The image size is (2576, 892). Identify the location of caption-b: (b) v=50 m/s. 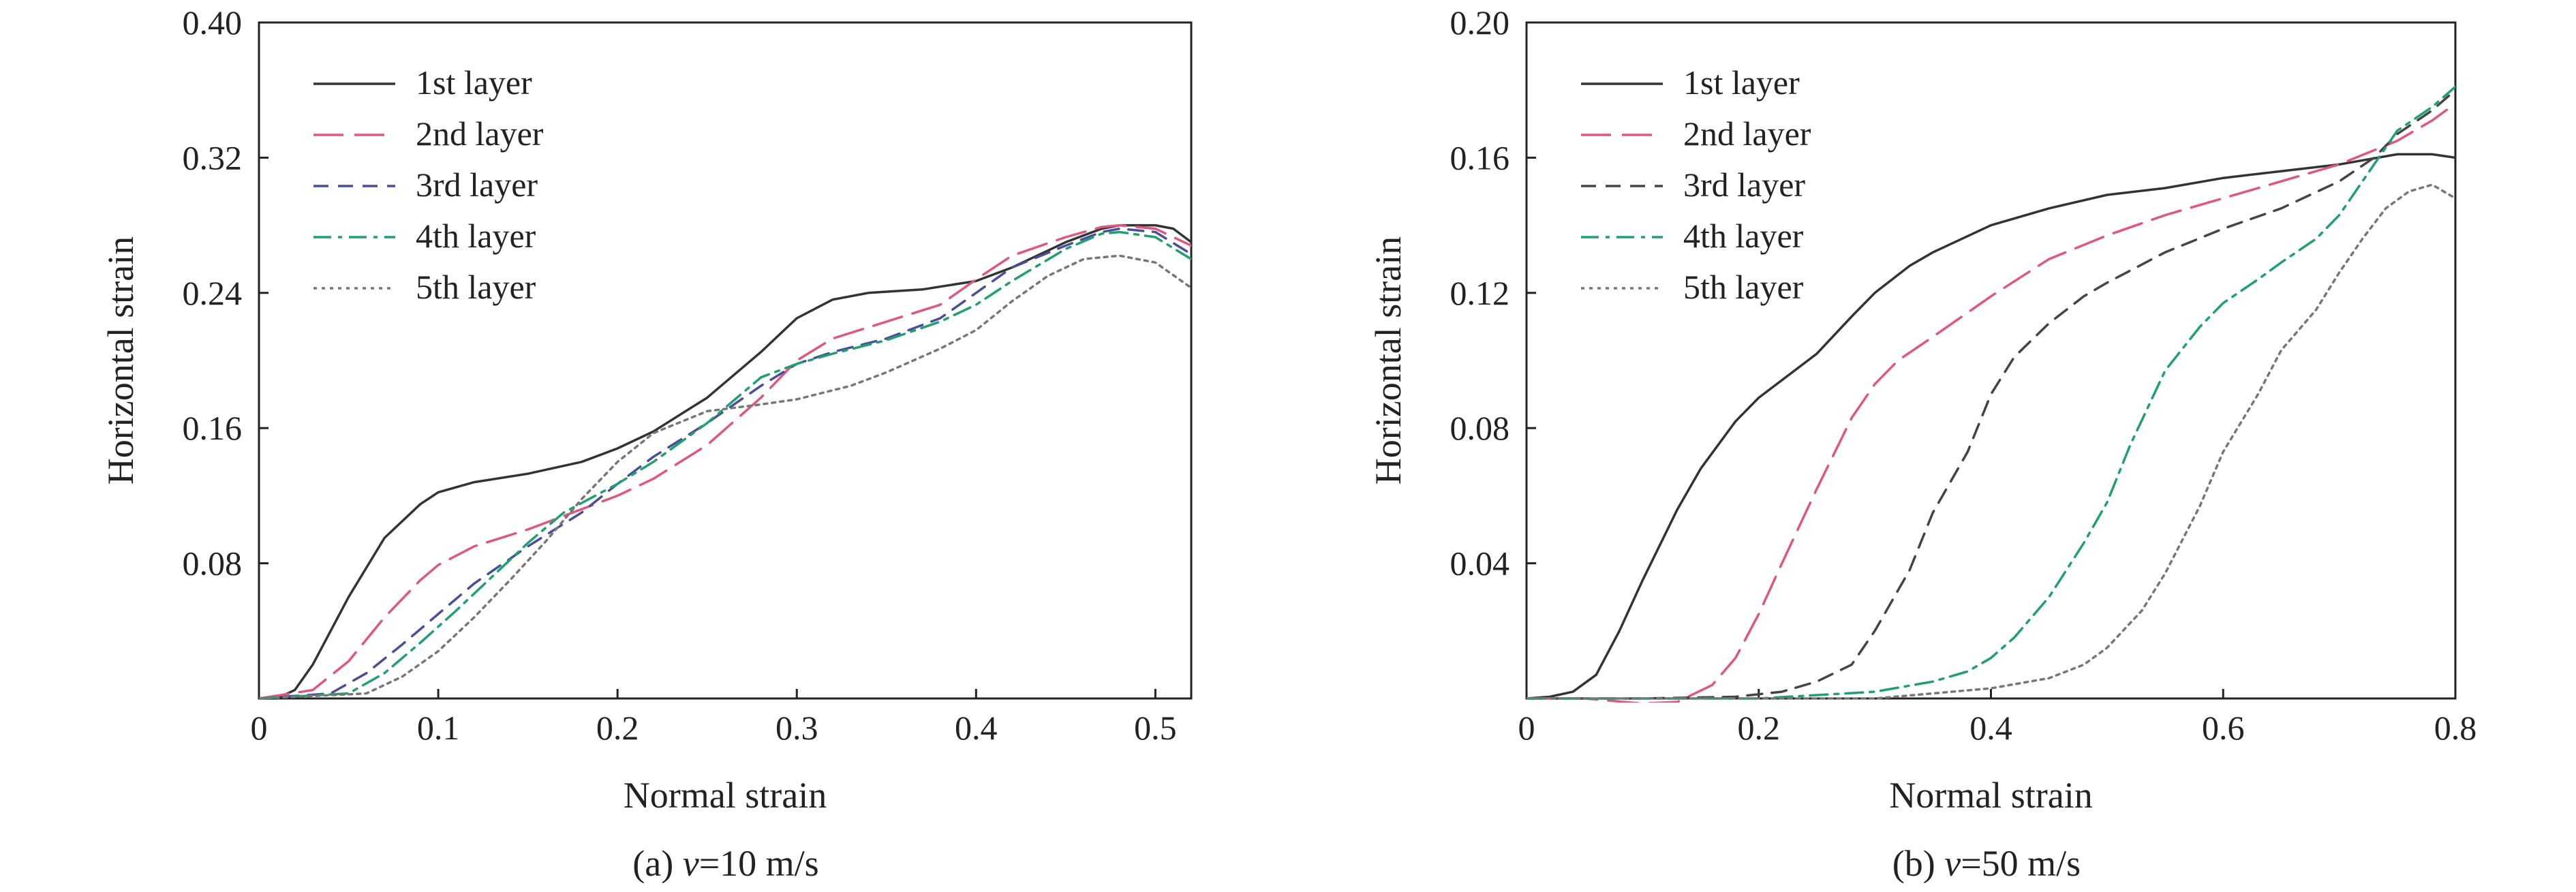
(1986, 864).